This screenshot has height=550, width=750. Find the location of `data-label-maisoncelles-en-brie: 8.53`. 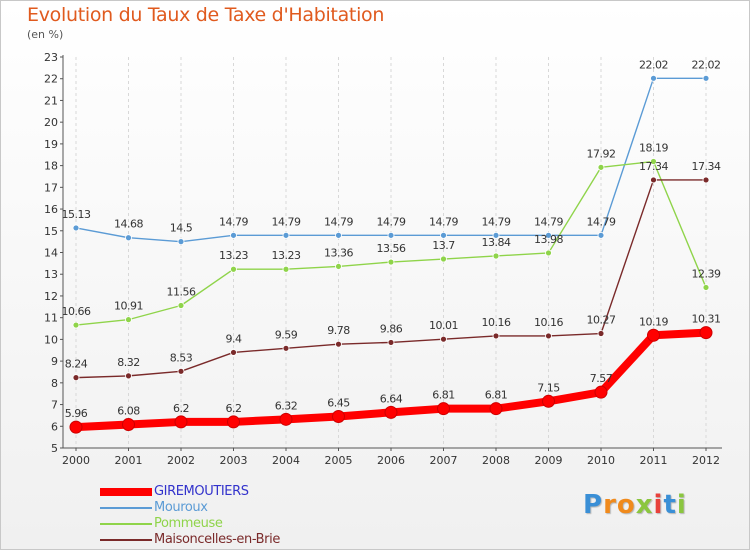

data-label-maisoncelles-en-brie: 8.53 is located at coordinates (181, 357).